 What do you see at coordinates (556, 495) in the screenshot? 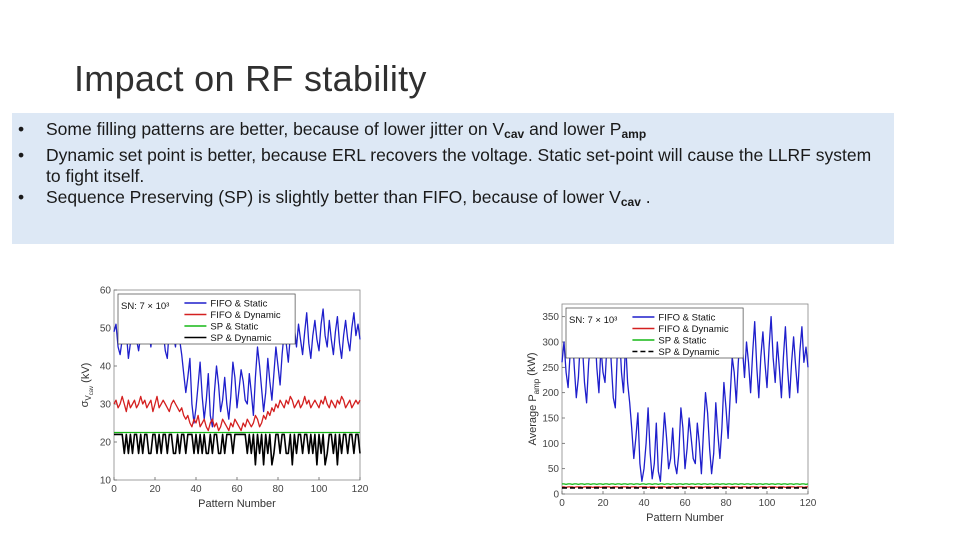
I see `y-tick-label: 0` at bounding box center [556, 495].